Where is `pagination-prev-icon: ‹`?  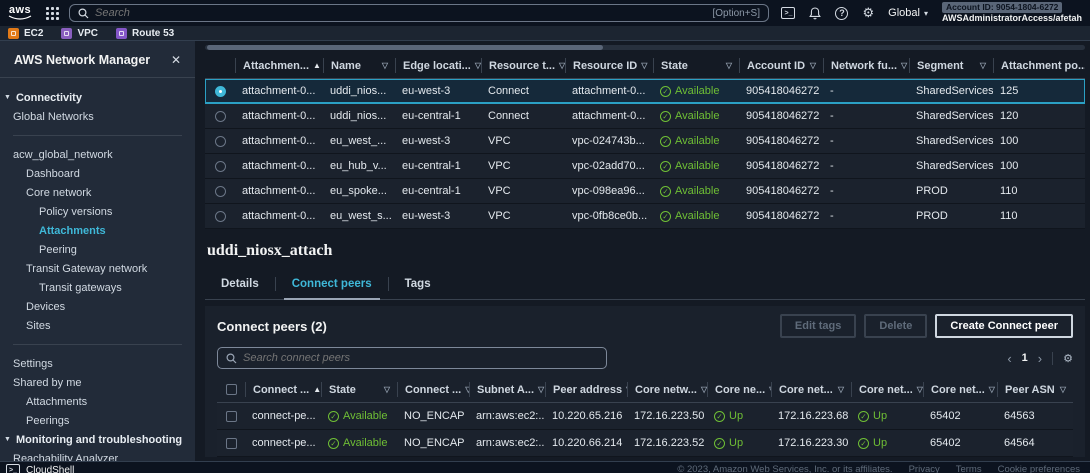 pagination-prev-icon: ‹ is located at coordinates (1009, 358).